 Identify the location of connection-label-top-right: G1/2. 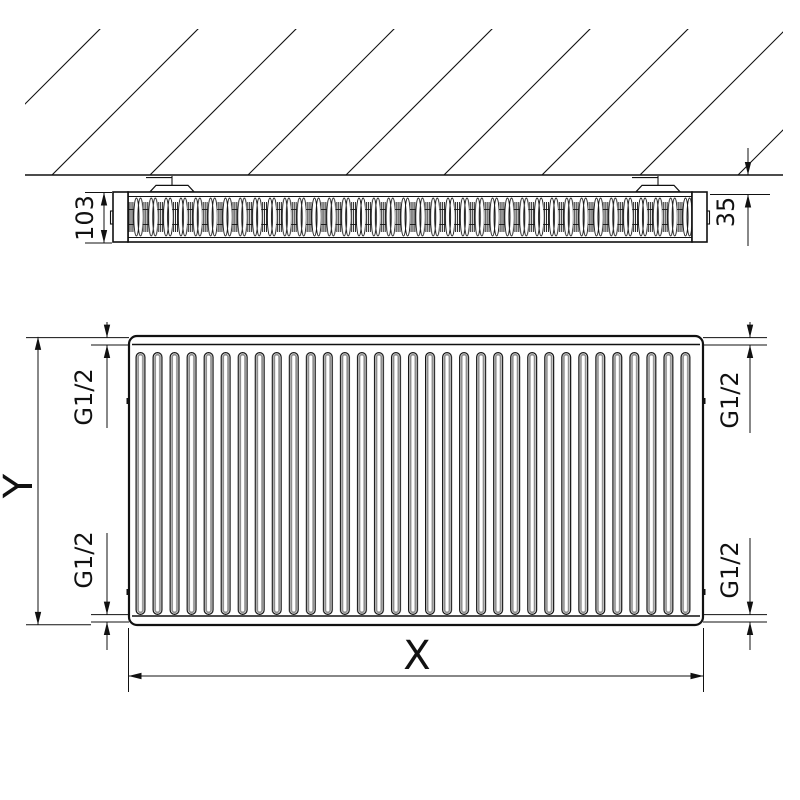
(730, 399).